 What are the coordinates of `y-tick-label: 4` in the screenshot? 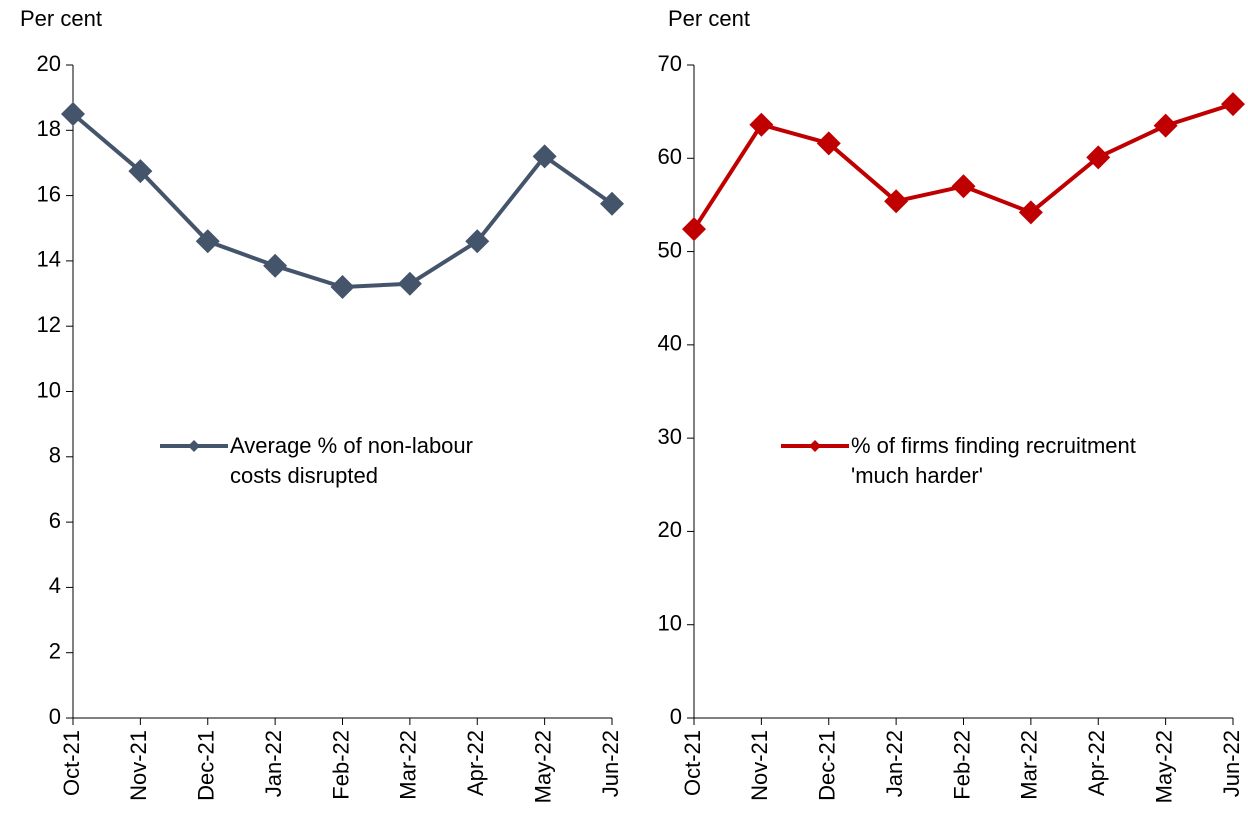 It's located at (55, 585).